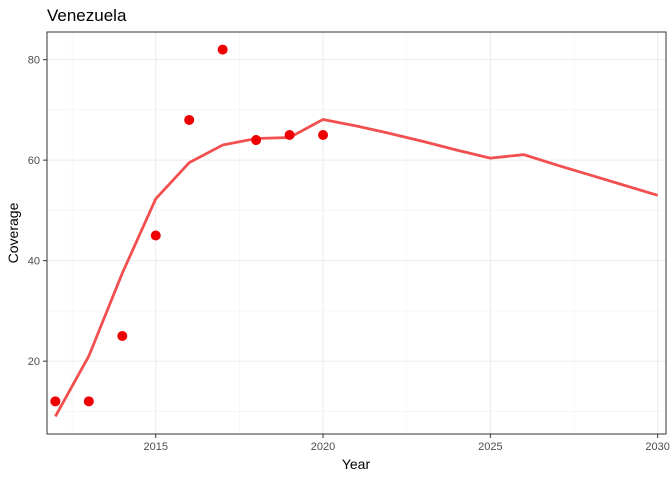 This screenshot has width=672, height=480. Describe the element at coordinates (356, 464) in the screenshot. I see `x-axis-title: Year` at that location.